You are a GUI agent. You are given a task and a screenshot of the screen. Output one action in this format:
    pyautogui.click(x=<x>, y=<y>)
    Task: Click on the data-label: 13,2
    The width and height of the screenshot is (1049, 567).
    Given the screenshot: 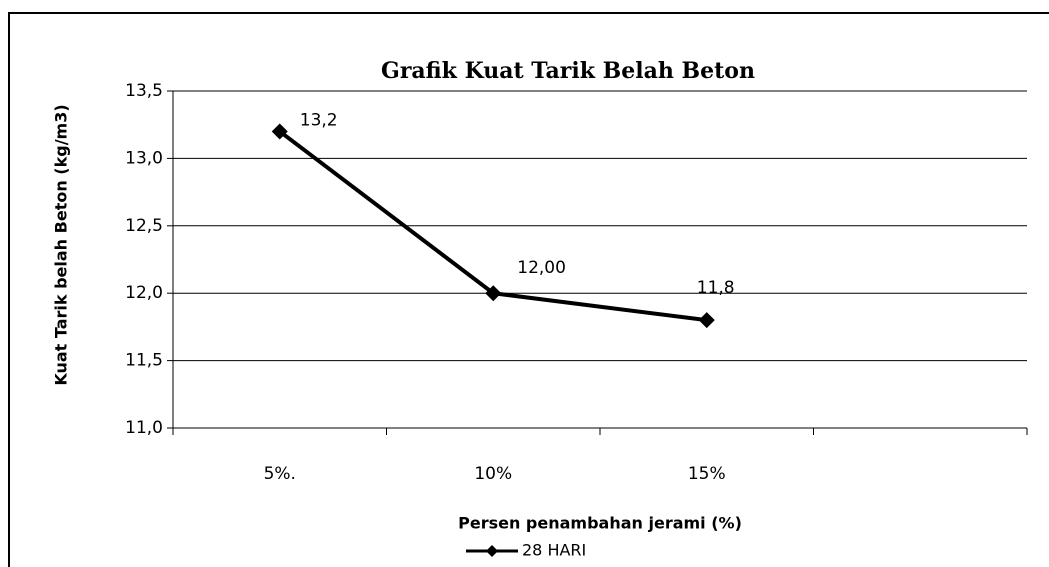 What is the action you would take?
    pyautogui.click(x=319, y=120)
    